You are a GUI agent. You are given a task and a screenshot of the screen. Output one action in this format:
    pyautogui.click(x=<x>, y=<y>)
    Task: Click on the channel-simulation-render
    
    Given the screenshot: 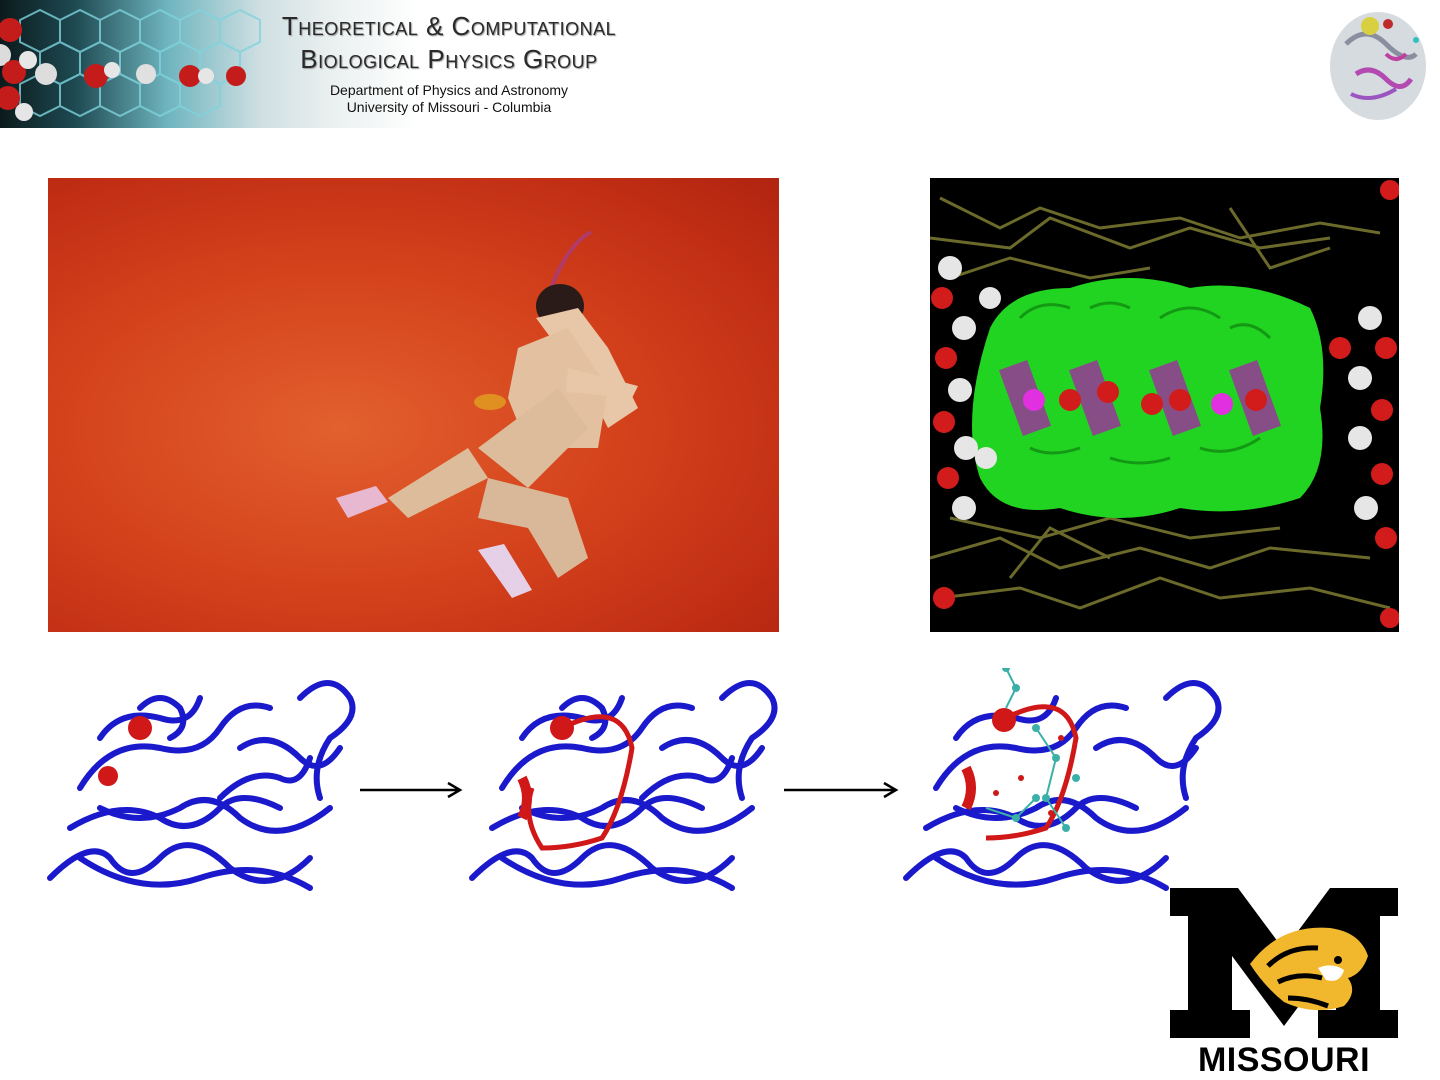 What is the action you would take?
    pyautogui.click(x=1164, y=405)
    